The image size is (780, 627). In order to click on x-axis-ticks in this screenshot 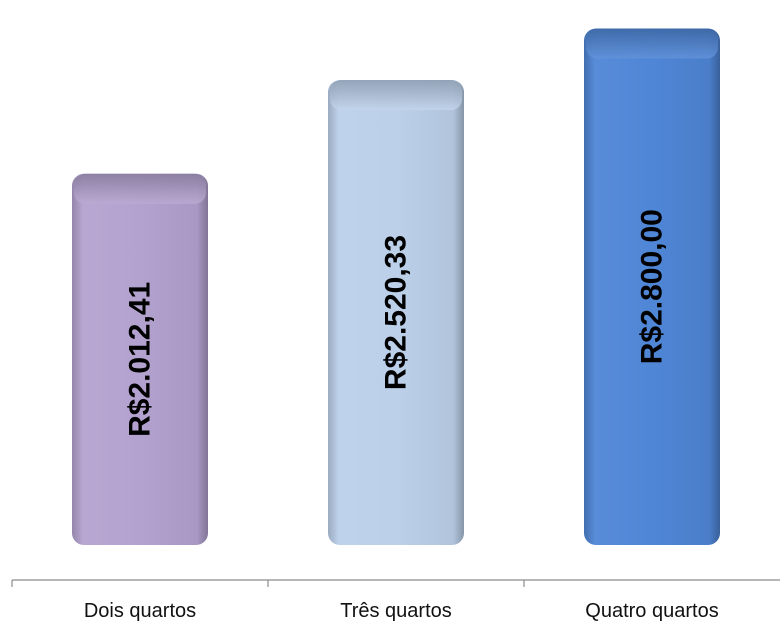, I will do `click(268, 583)`.